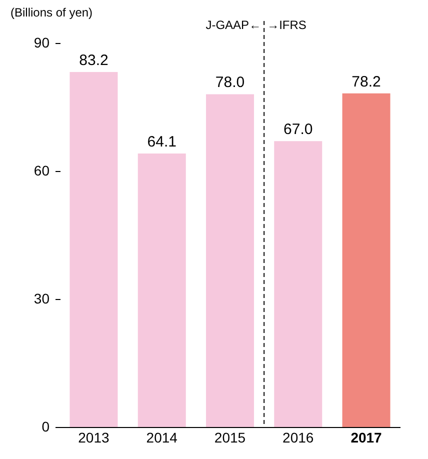 This screenshot has width=428, height=459. Describe the element at coordinates (42, 42) in the screenshot. I see `y-tick-label: 90` at that location.